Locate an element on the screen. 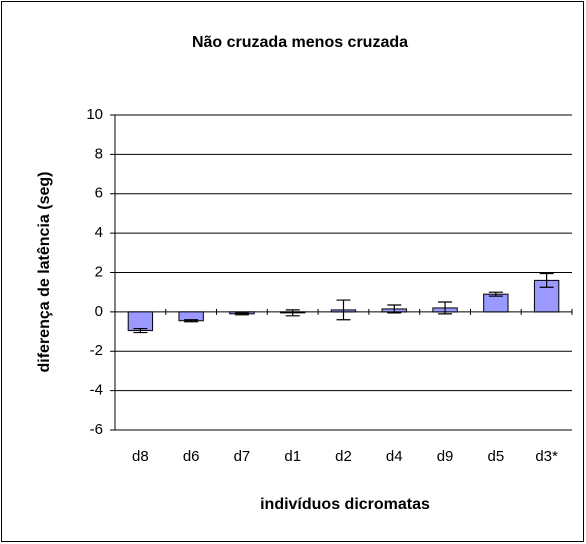  y-tick-label: 4 is located at coordinates (99, 232).